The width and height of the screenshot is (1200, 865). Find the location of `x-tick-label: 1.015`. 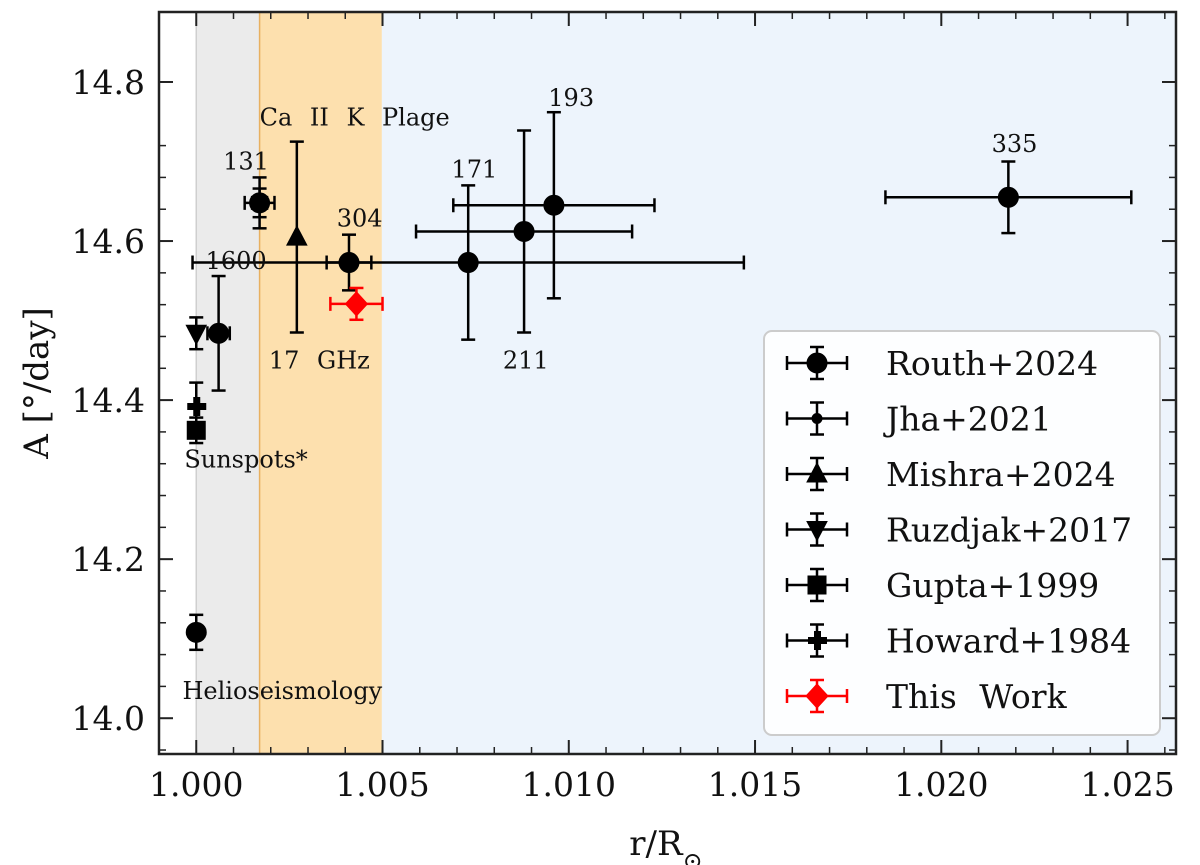

x-tick-label: 1.015 is located at coordinates (755, 784).